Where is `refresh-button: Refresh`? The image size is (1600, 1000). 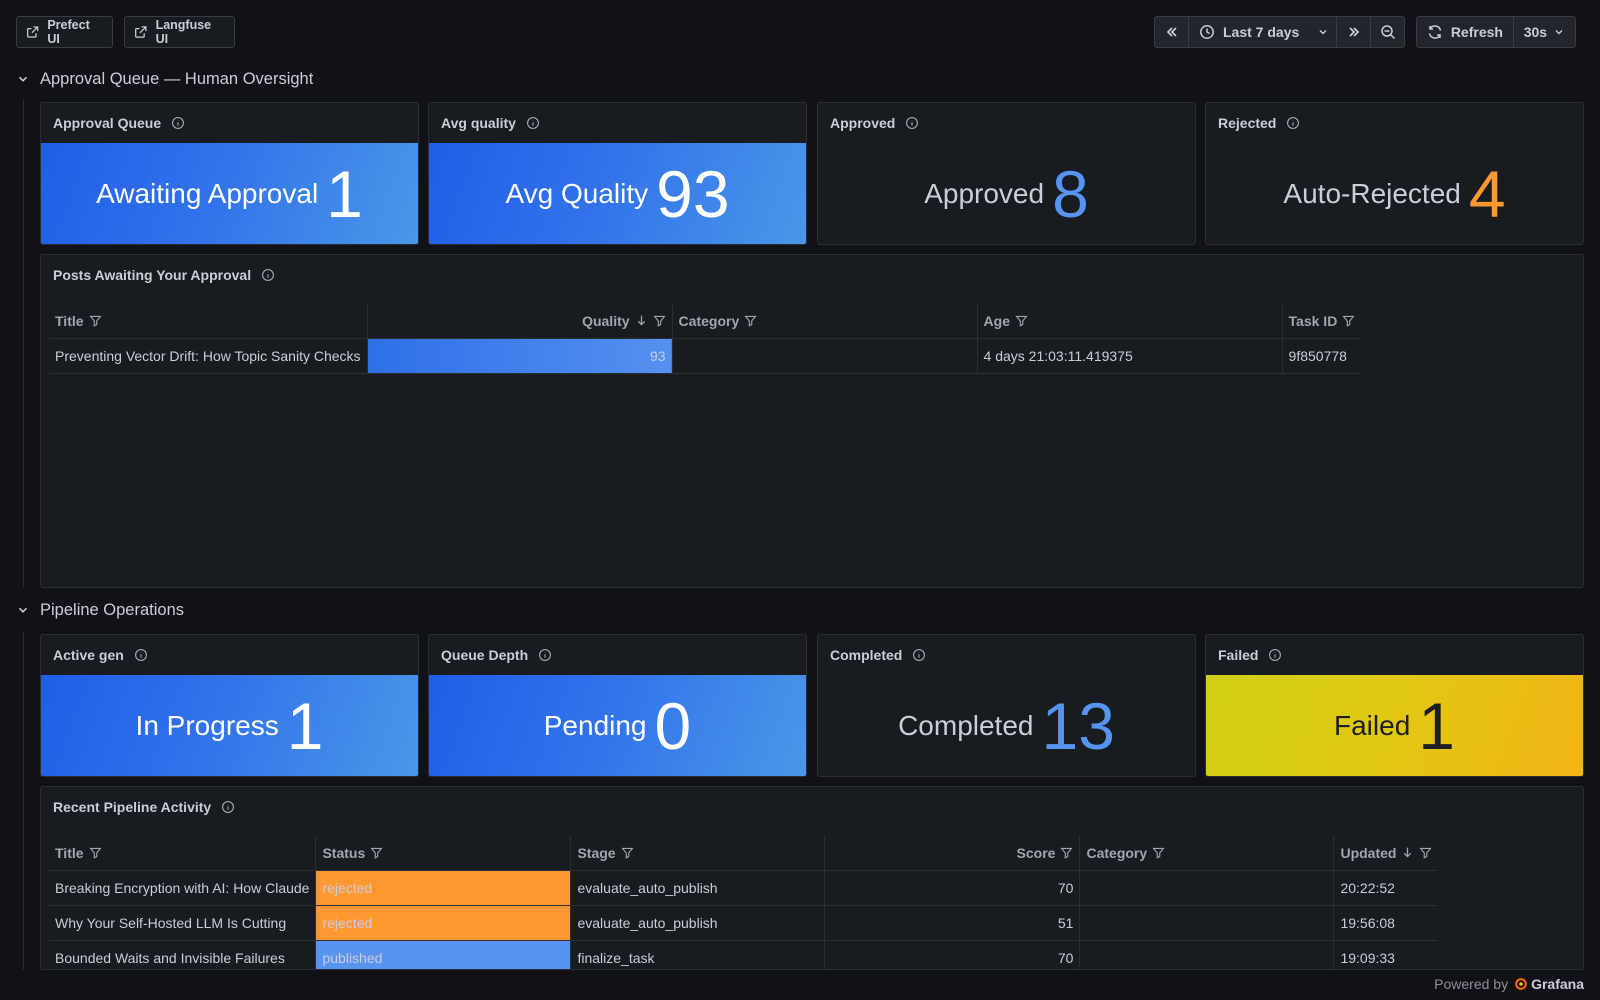 refresh-button: Refresh is located at coordinates (1465, 32).